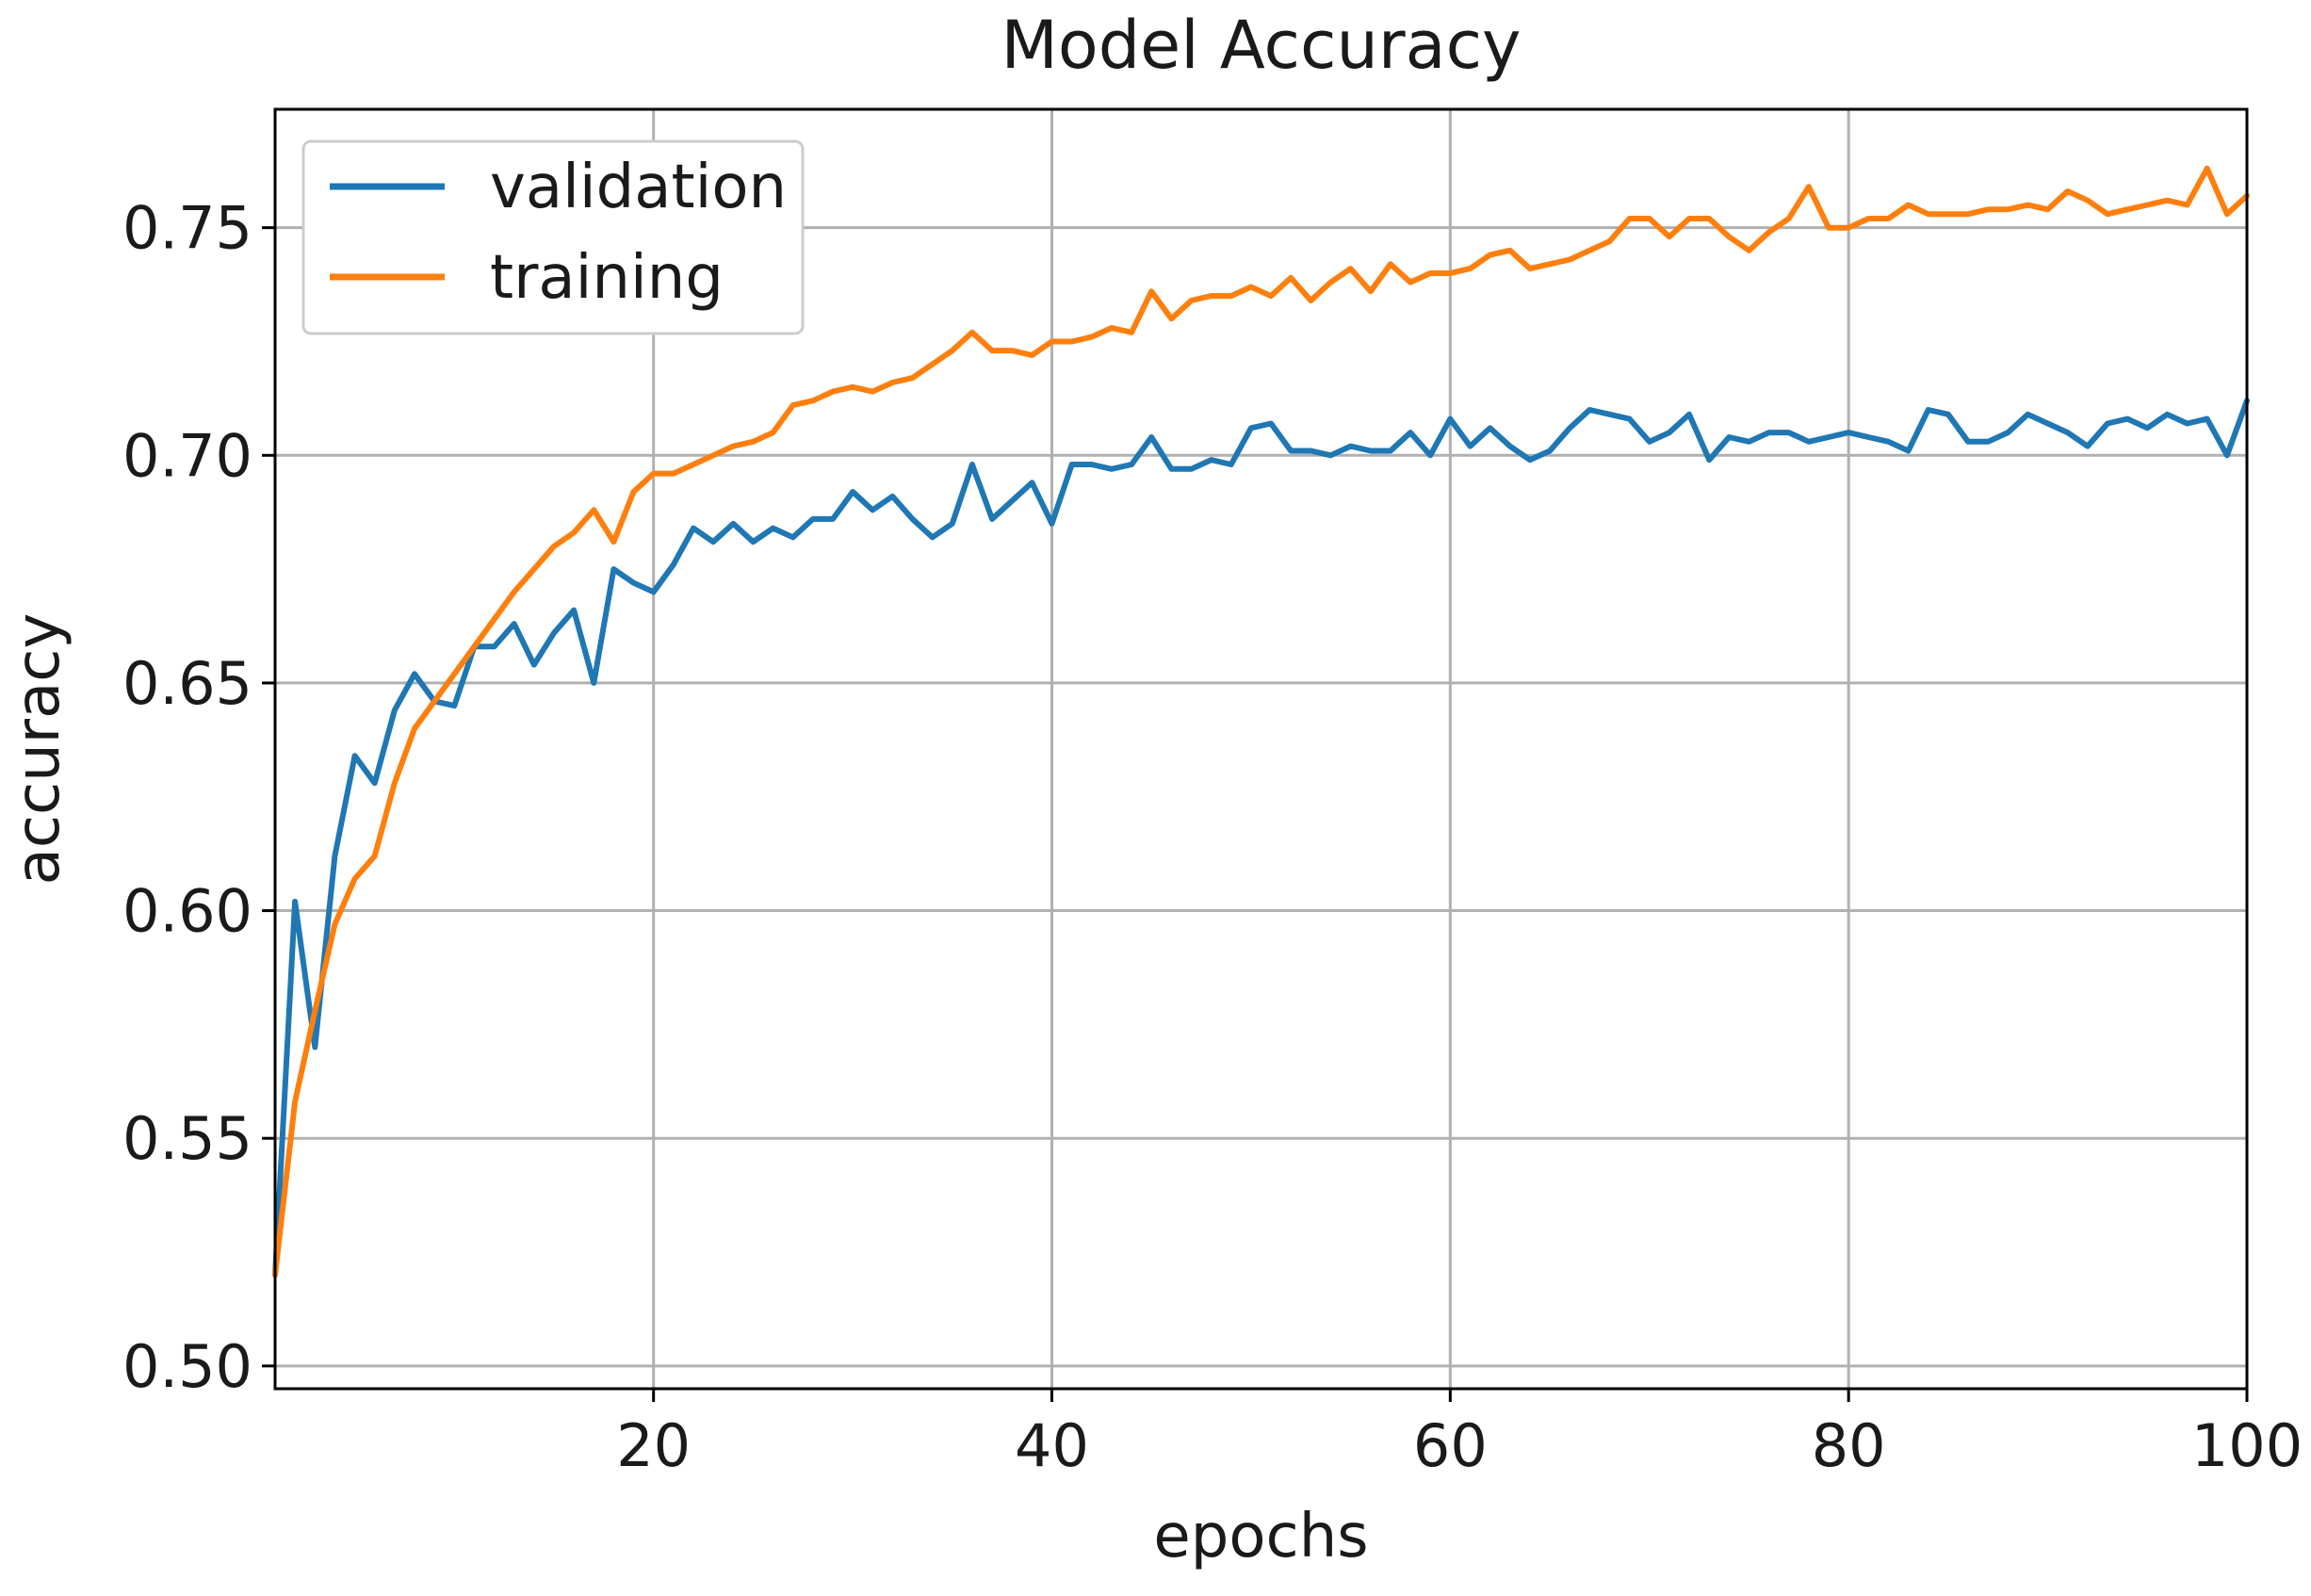 This screenshot has height=1596, width=2311. What do you see at coordinates (607, 278) in the screenshot?
I see `legend-label-training: training` at bounding box center [607, 278].